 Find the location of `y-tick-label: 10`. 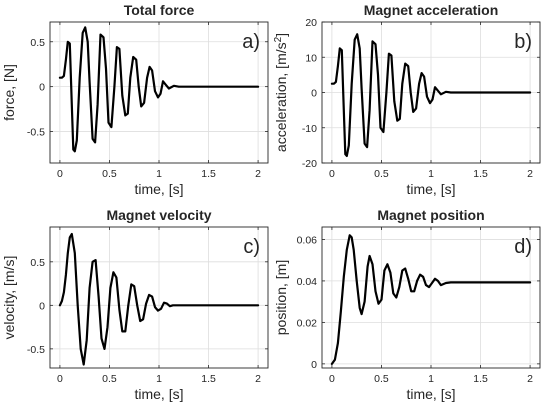

y-tick-label: 10 is located at coordinates (311, 58).